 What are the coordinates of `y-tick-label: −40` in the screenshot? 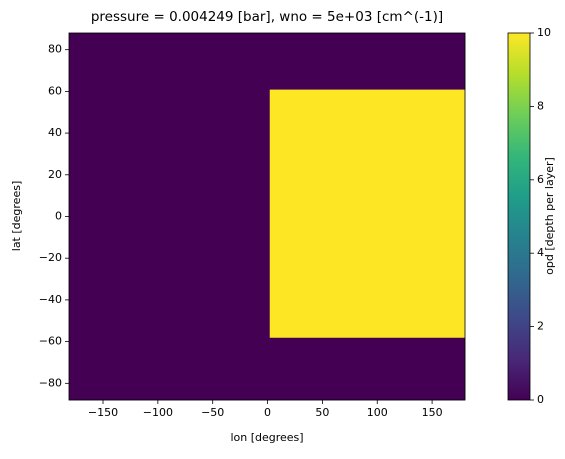 It's located at (50, 299).